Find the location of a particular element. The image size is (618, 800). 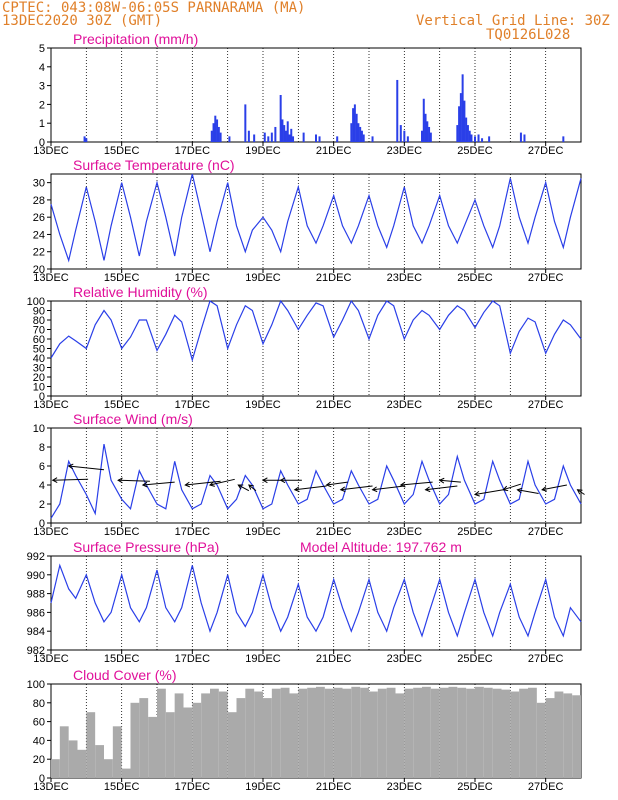

x-tick-label: 25DEC is located at coordinates (475, 787).